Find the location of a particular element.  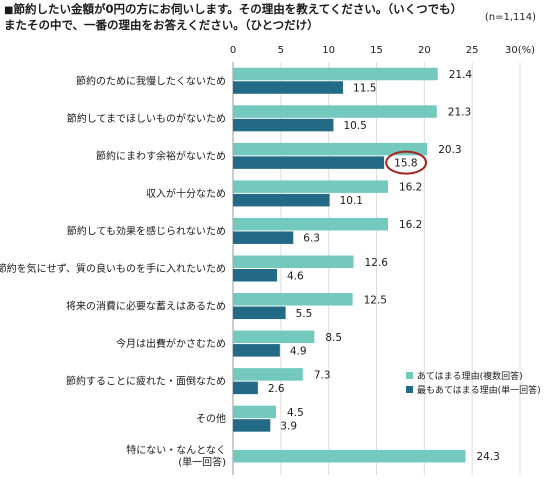

category-label: 節約してまでほしいものがないため is located at coordinates (146, 118).